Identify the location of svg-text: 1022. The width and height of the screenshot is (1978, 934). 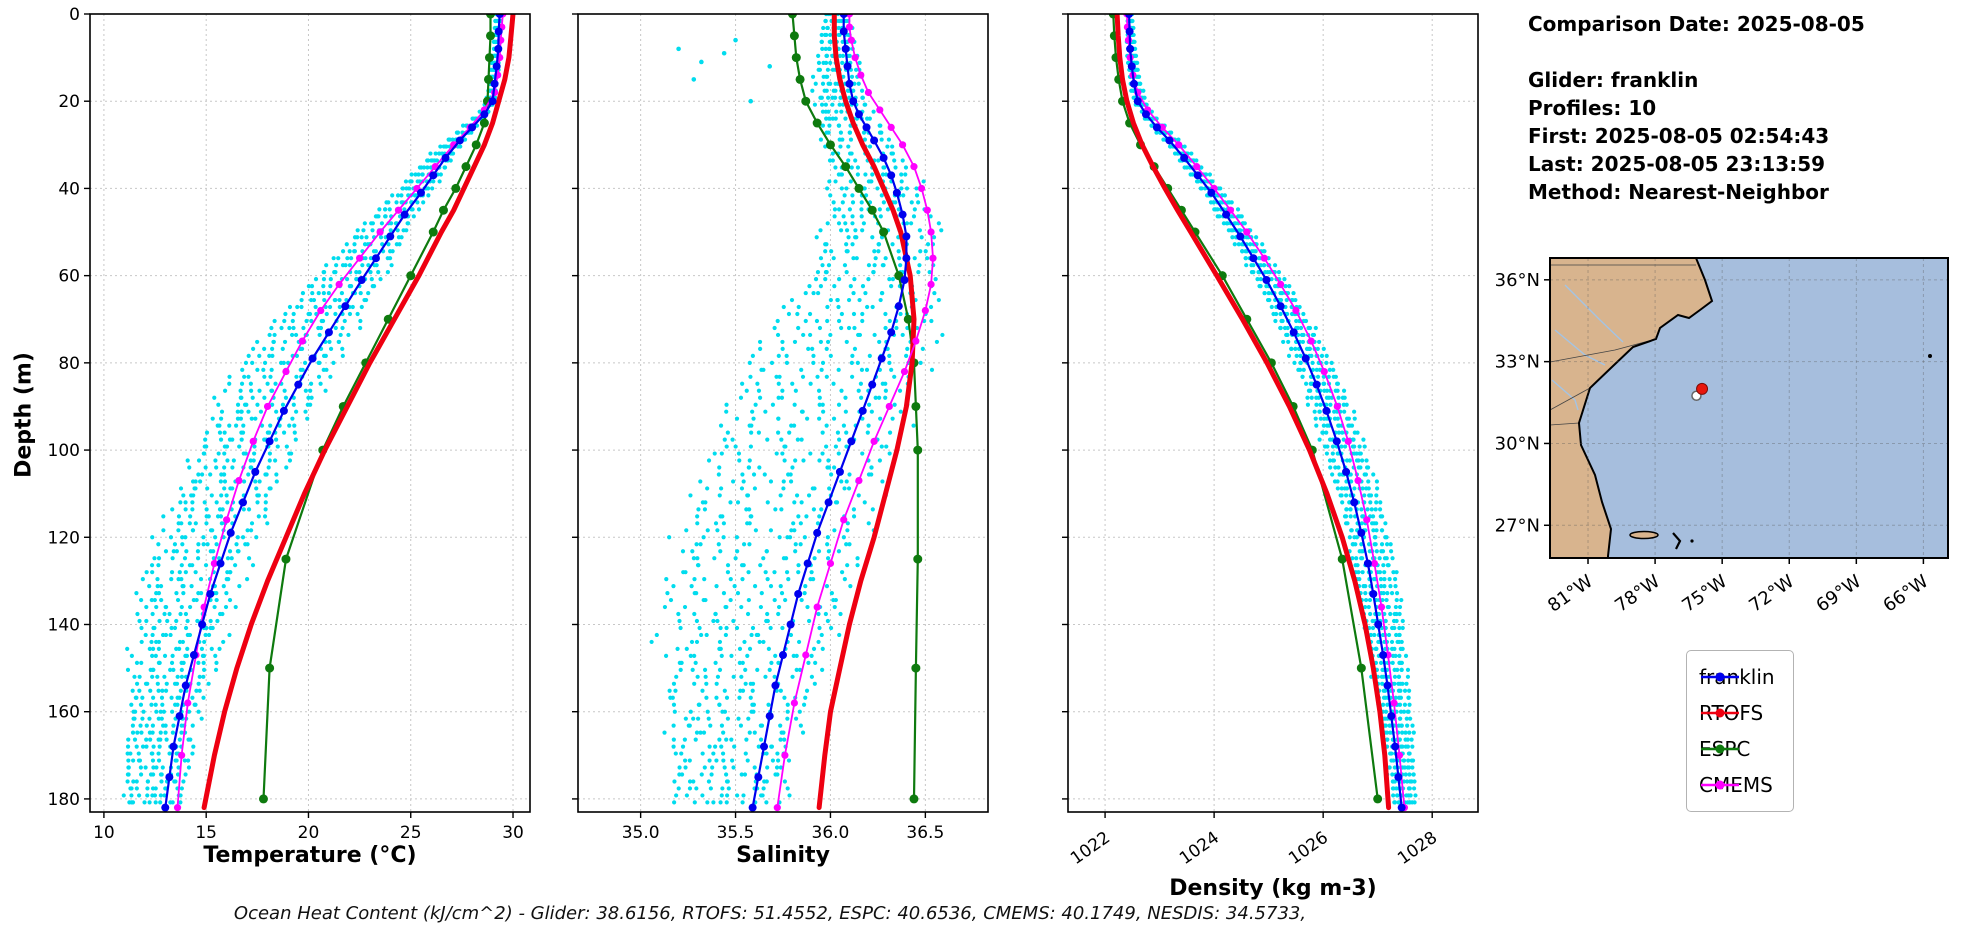
(1090, 848).